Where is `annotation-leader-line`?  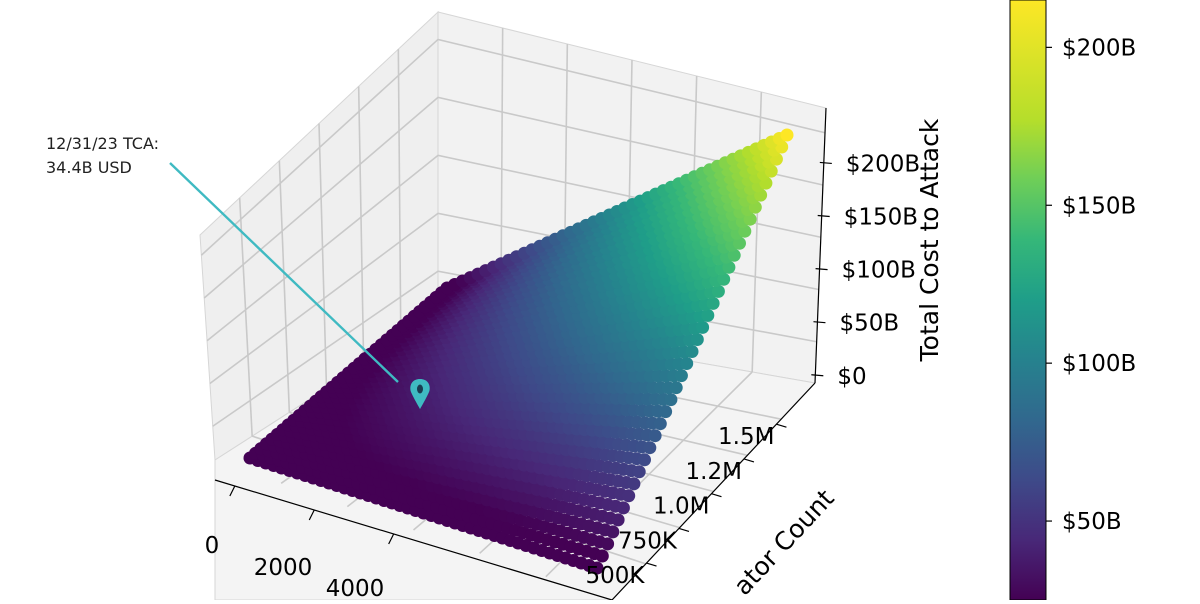 annotation-leader-line is located at coordinates (284, 272).